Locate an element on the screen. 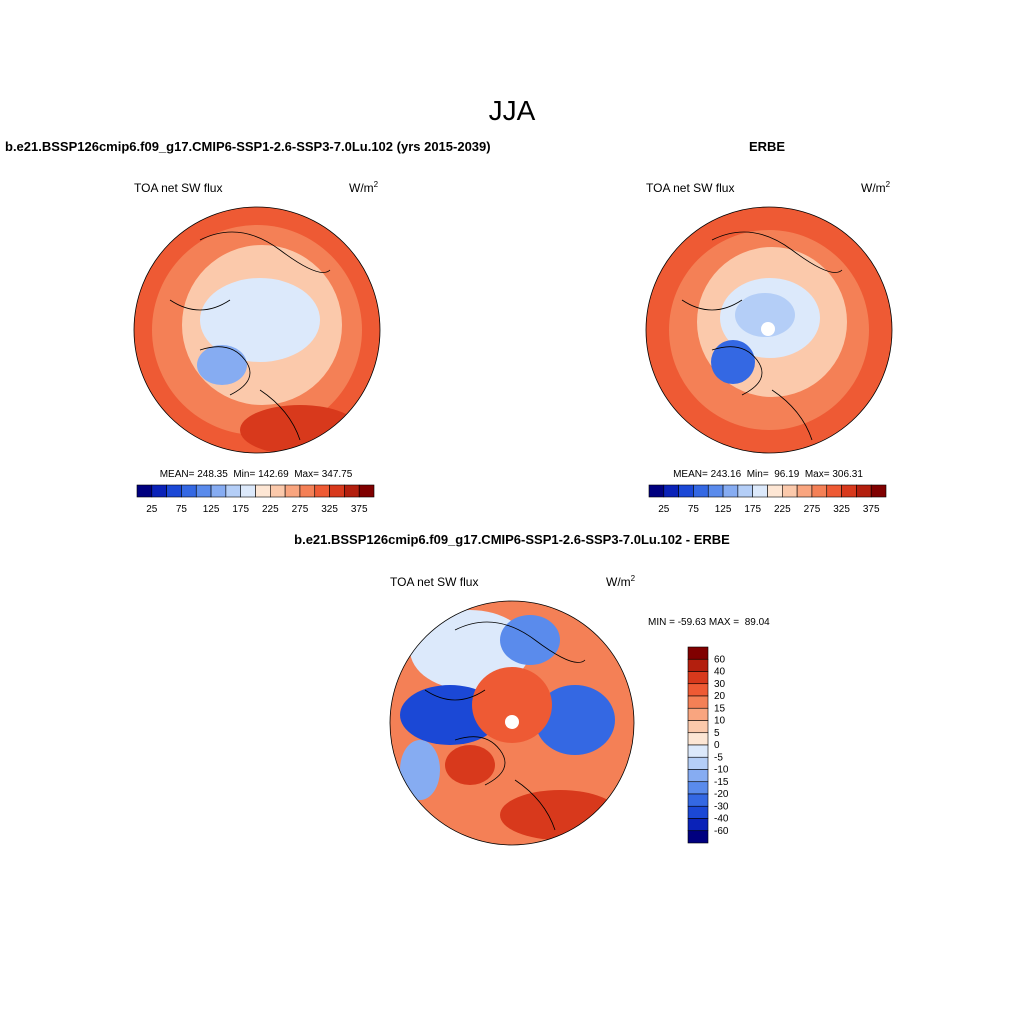 The width and height of the screenshot is (1024, 1029). colorbar-label: -20 is located at coordinates (721, 794).